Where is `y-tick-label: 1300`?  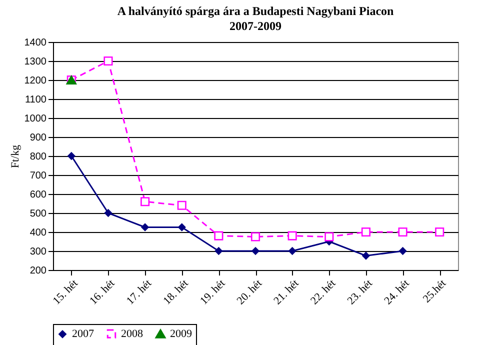
y-tick-label: 1300 is located at coordinates (35, 62).